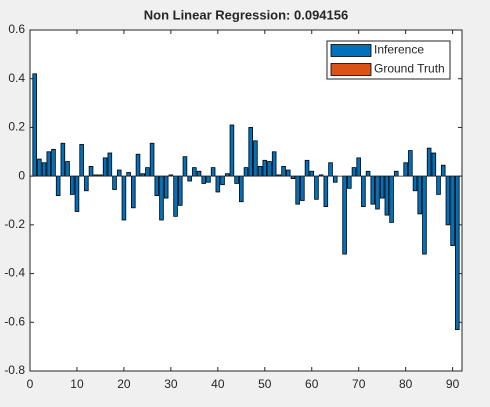 Image resolution: width=490 pixels, height=407 pixels. I want to click on y-tick-label: -0.6, so click(14, 321).